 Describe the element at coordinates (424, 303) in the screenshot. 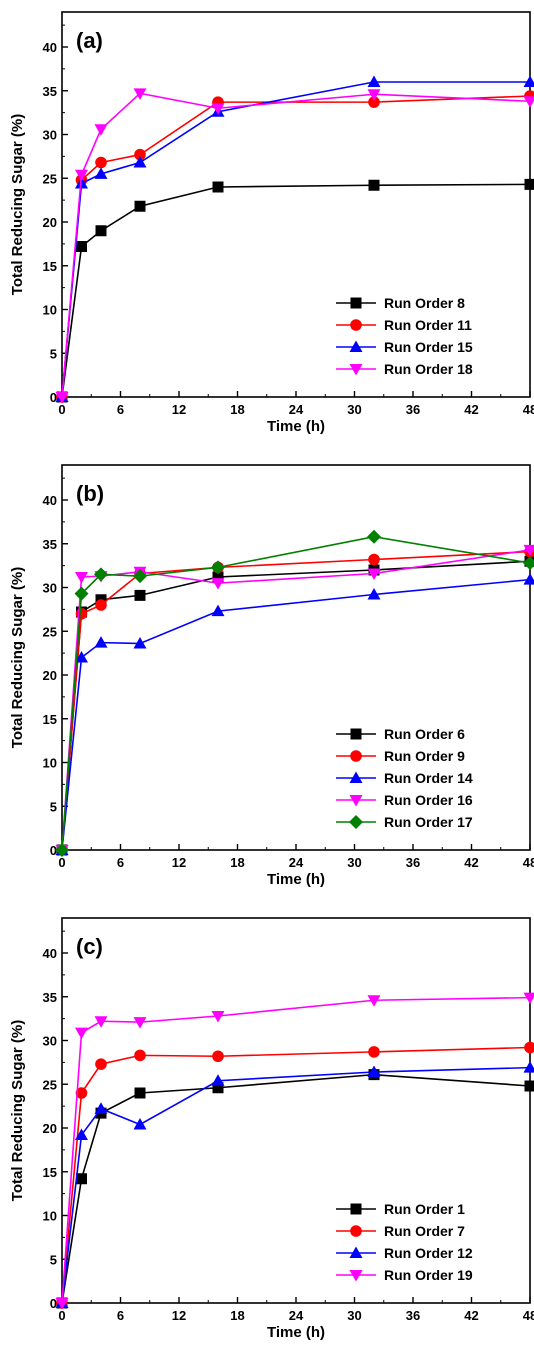

I see `legend-entry: Run Order 8` at that location.